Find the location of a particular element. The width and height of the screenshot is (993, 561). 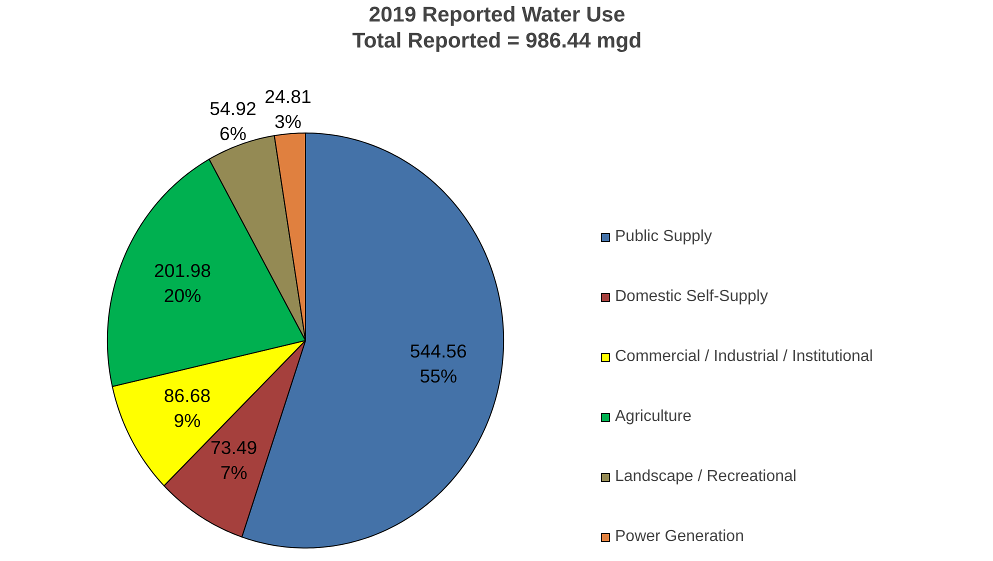

data-label: 86.68 9% is located at coordinates (187, 408).